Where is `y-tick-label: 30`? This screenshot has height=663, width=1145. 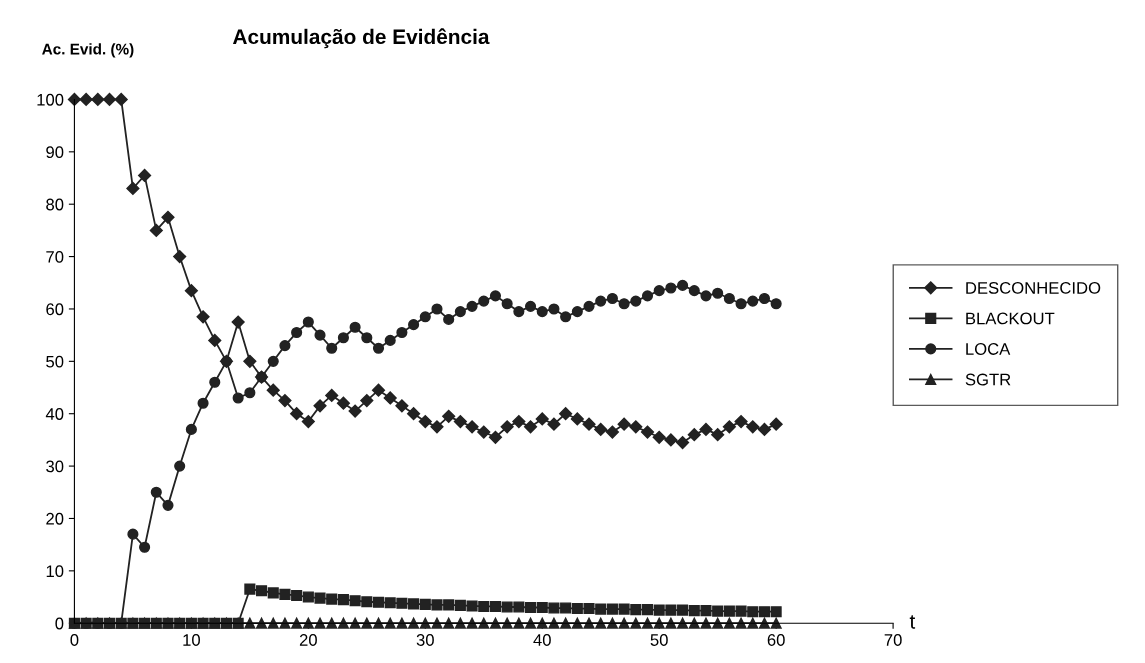 y-tick-label: 30 is located at coordinates (55, 466).